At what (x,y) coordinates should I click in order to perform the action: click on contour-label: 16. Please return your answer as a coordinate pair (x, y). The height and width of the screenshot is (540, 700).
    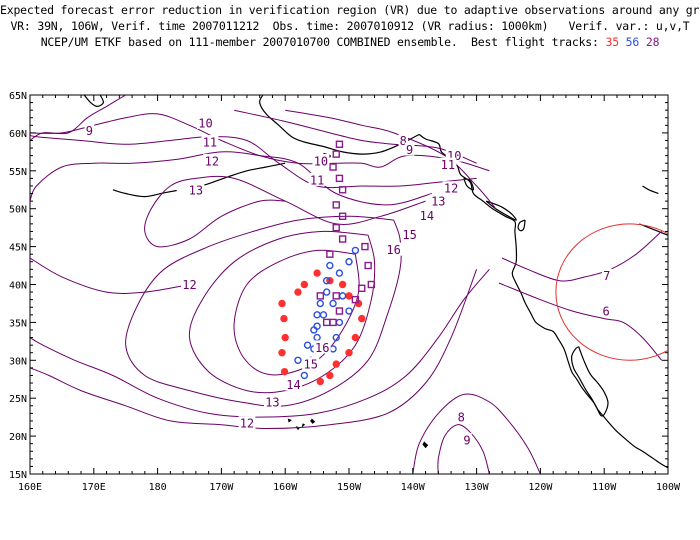
    Looking at the image, I should click on (393, 250).